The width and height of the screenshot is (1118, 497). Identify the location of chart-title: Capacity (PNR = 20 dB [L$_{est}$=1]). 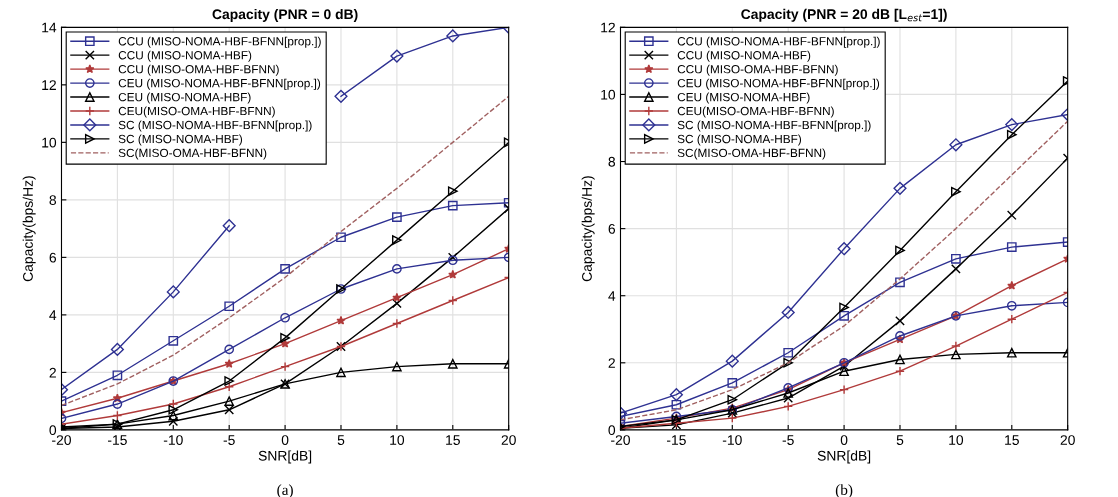
(844, 15).